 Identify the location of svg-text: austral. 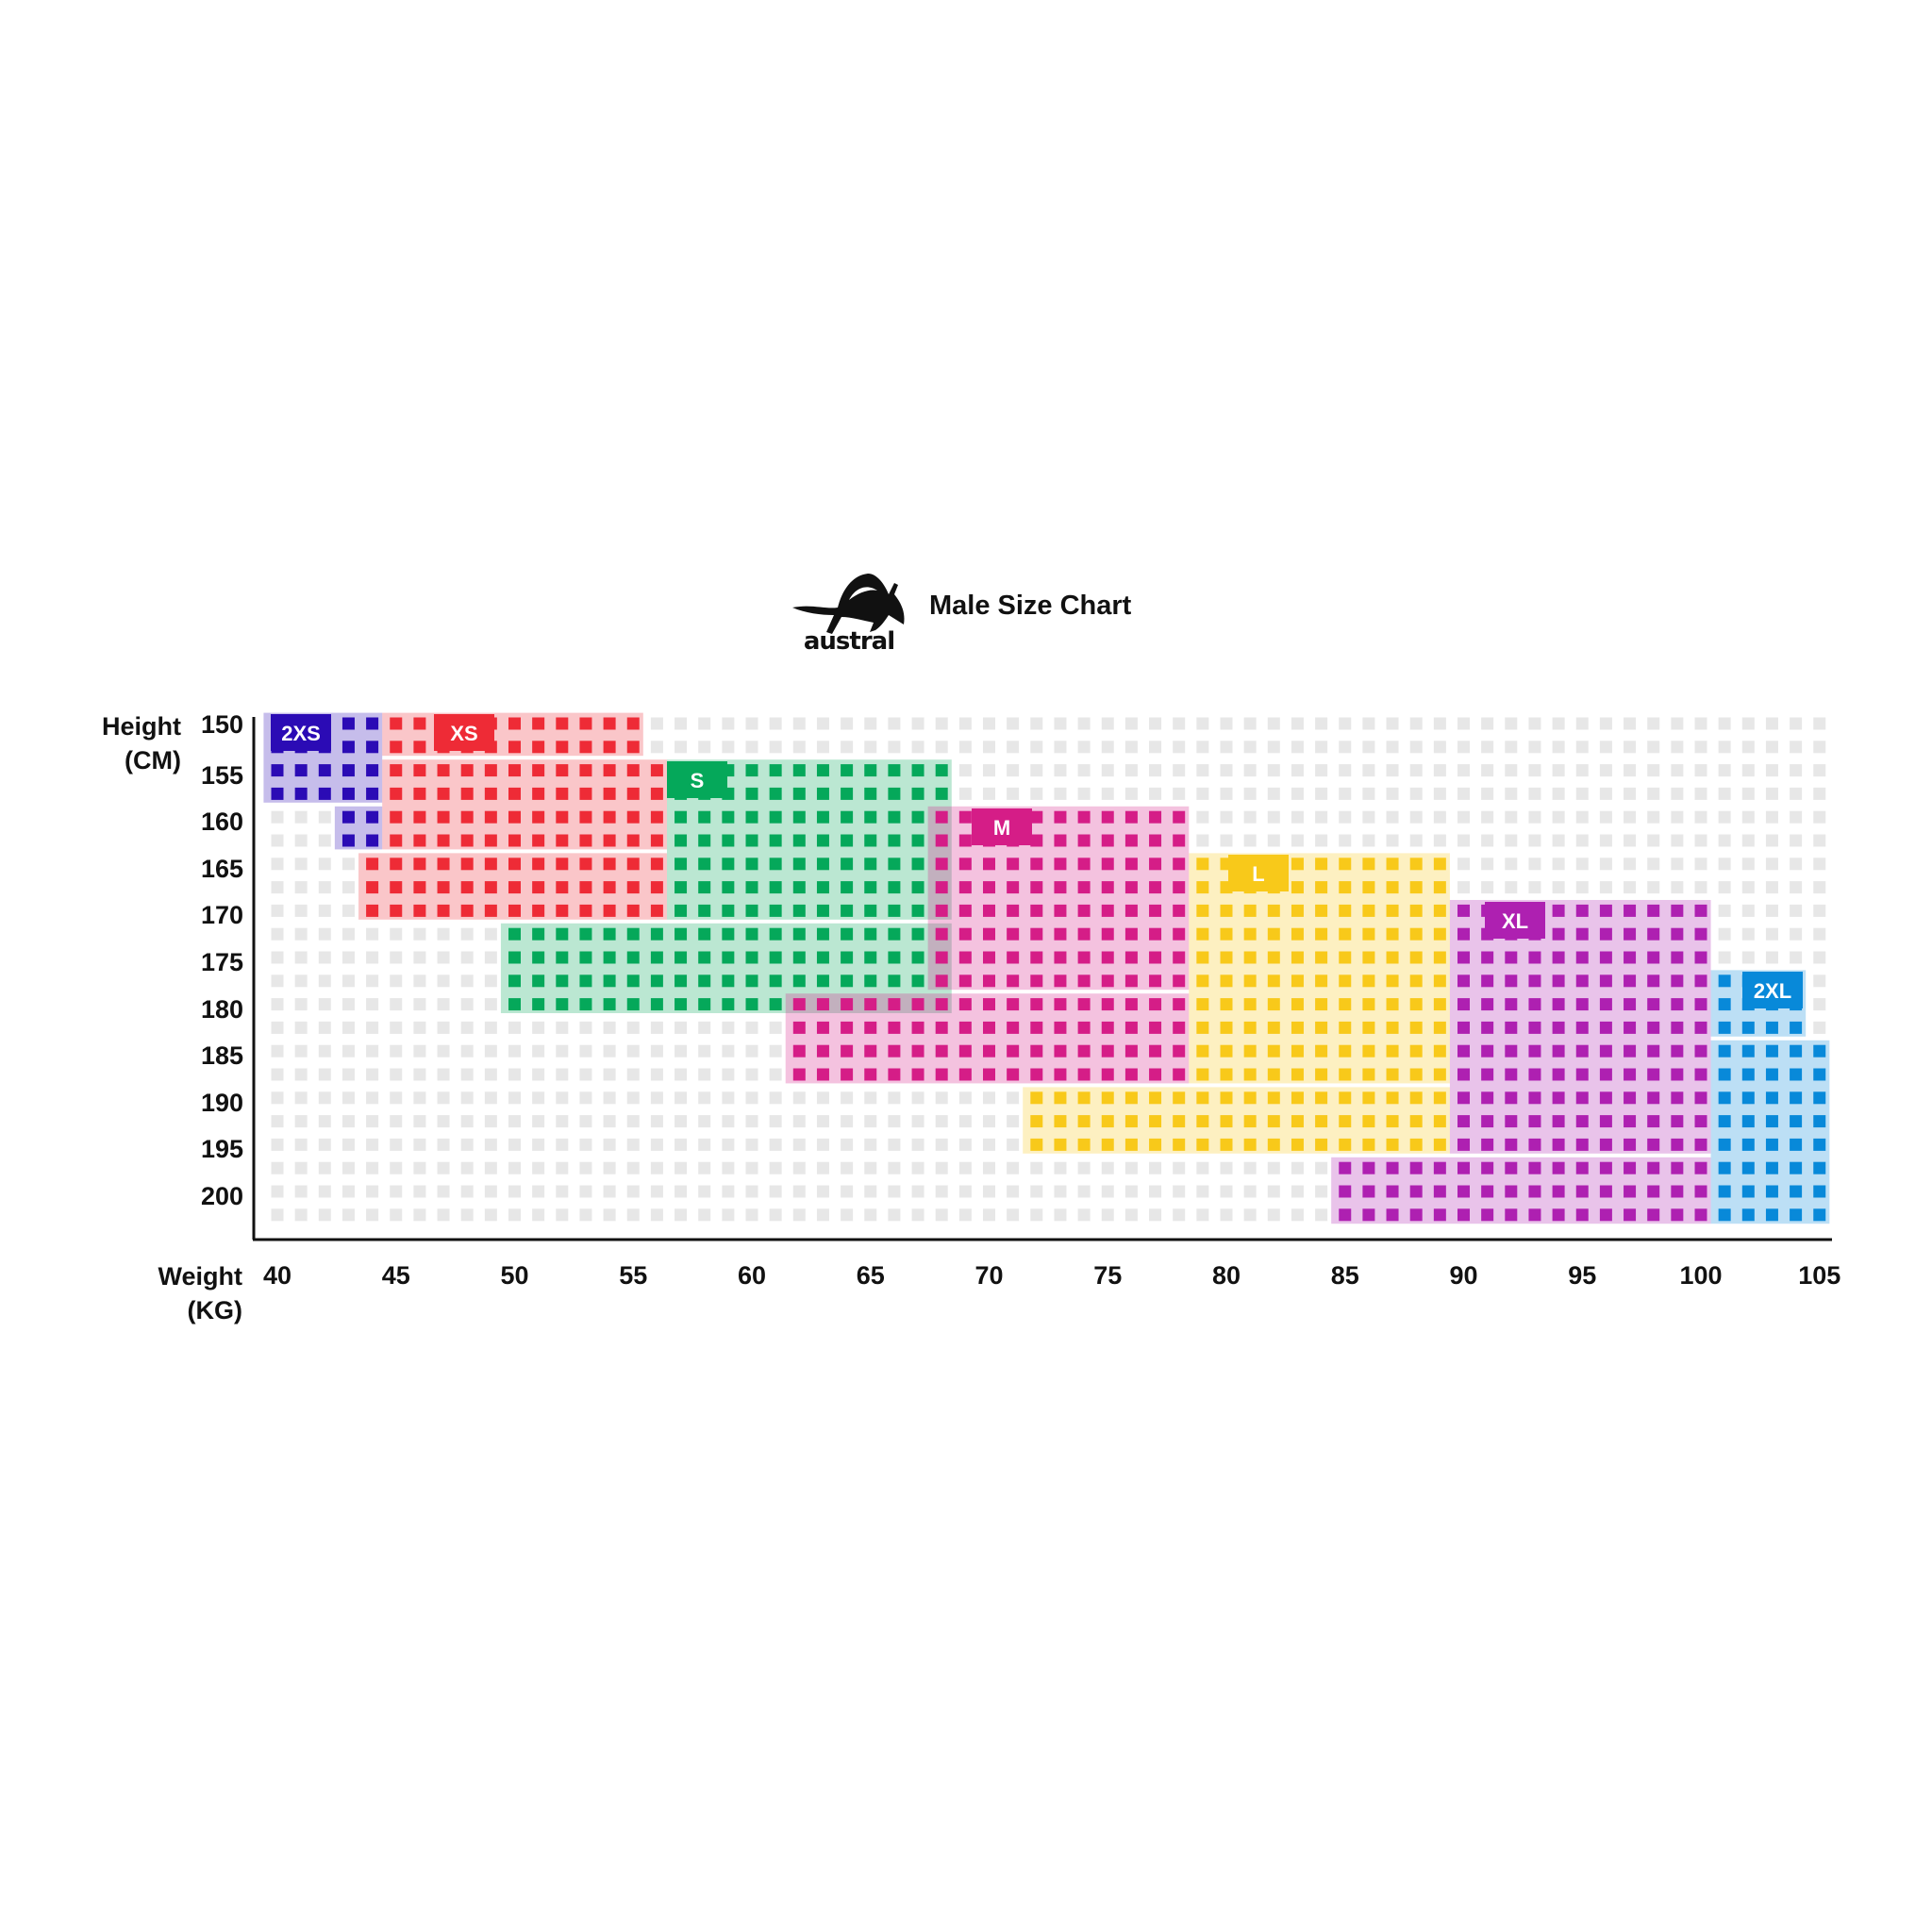
(849, 640).